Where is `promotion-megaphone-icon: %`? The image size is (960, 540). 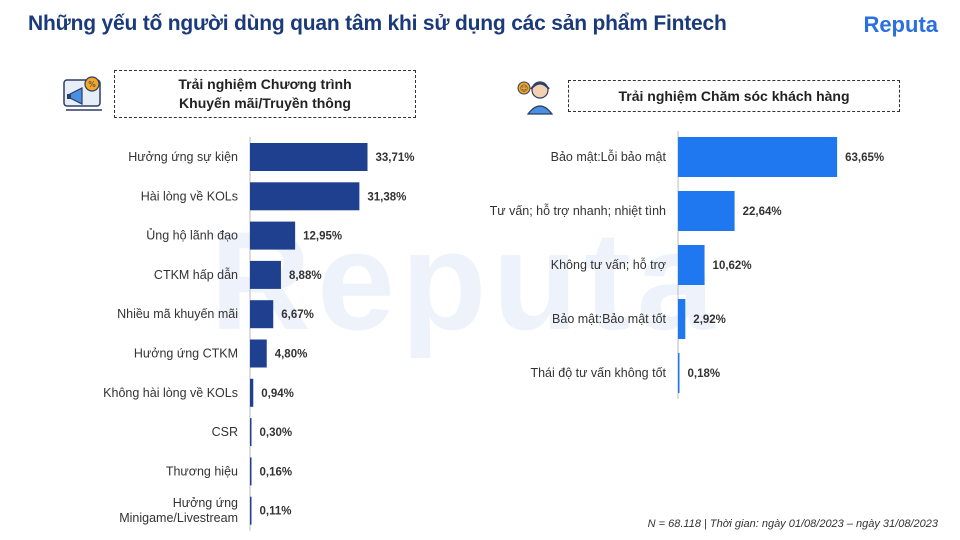 promotion-megaphone-icon: % is located at coordinates (82, 93).